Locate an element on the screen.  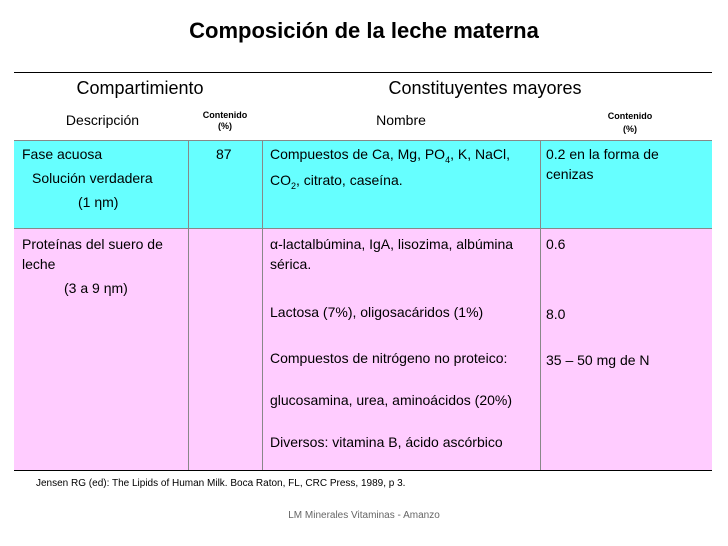
cell: Fase acuosa is located at coordinates (62, 154).